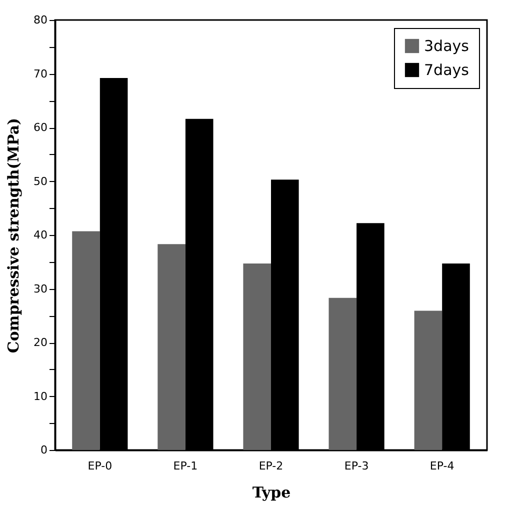  I want to click on y-tick-label: 30, so click(41, 289).